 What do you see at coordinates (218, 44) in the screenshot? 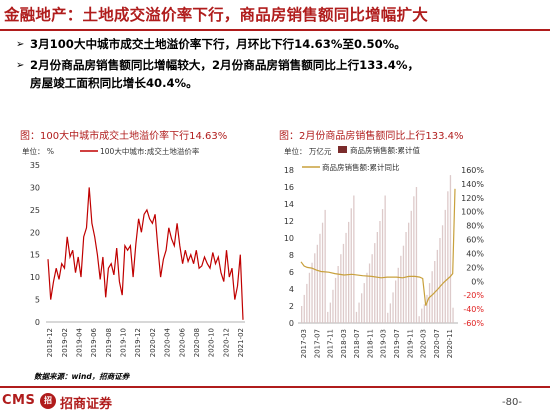
I see `bullet-1-text: 3月100大中城市成交土地溢价率下行，月环比下行14.63%至0.50%。` at bounding box center [218, 44].